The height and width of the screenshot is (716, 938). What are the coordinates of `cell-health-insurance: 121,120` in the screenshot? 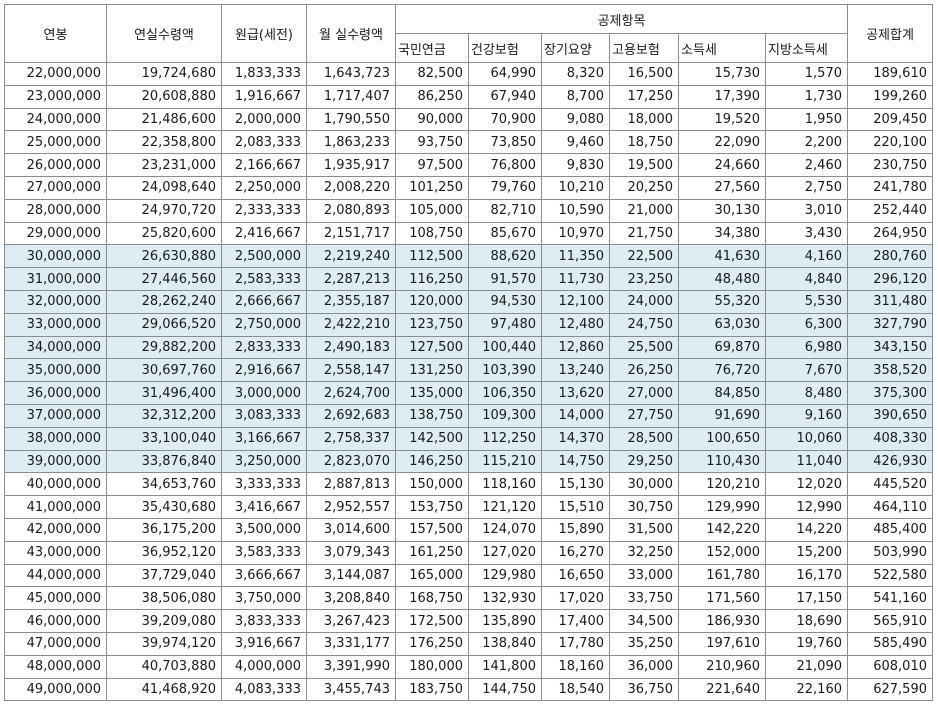 It's located at (505, 507).